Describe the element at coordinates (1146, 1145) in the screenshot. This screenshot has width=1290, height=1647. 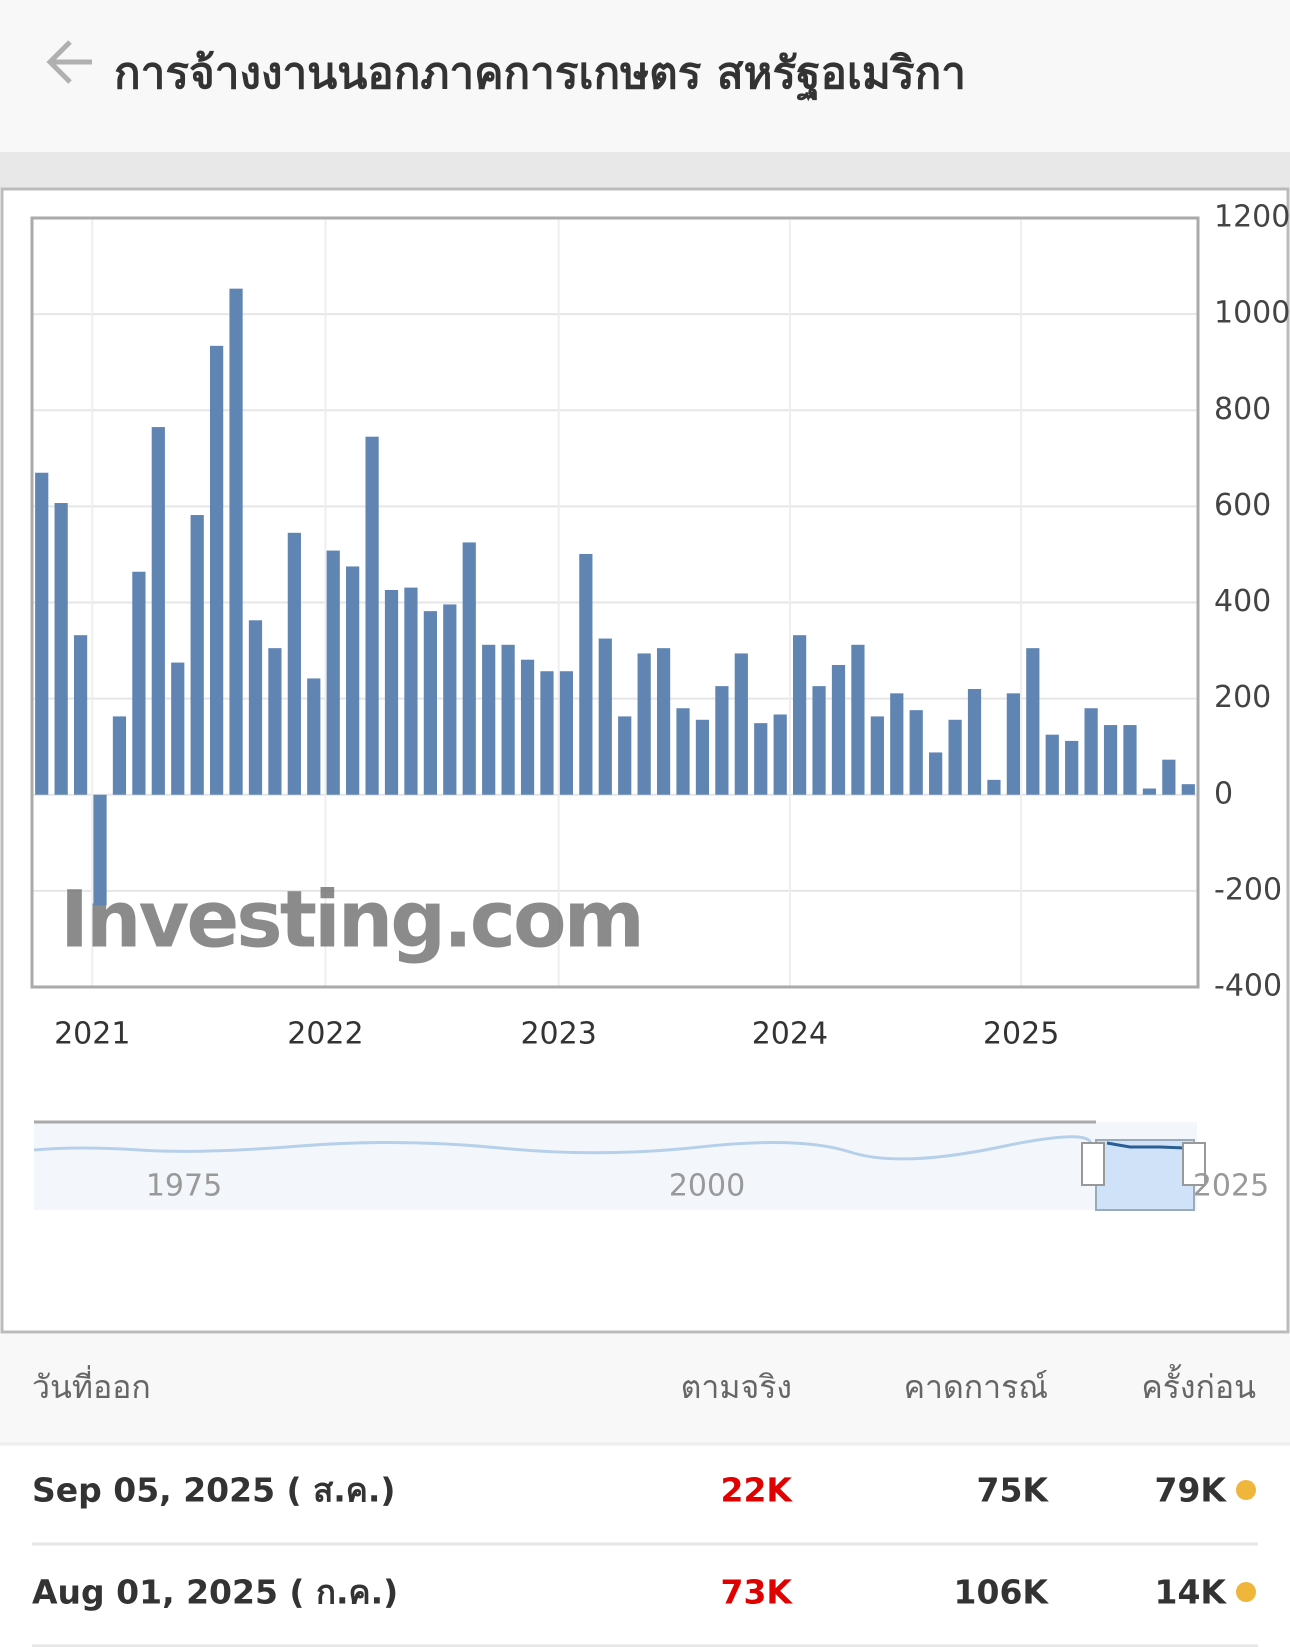
I see `navigator-selected-line` at that location.